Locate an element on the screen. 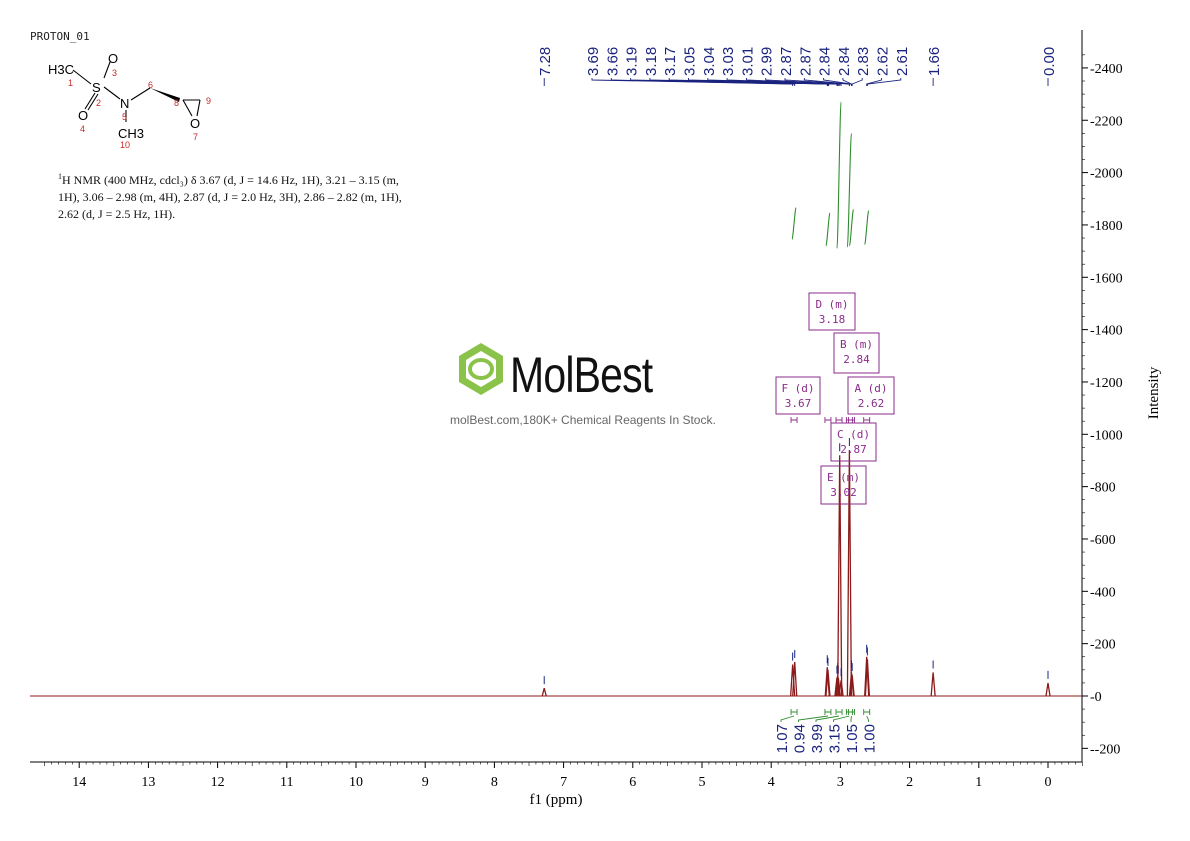 Image resolution: width=1190 pixels, height=841 pixels. multiplet-type: E (m) is located at coordinates (843, 477).